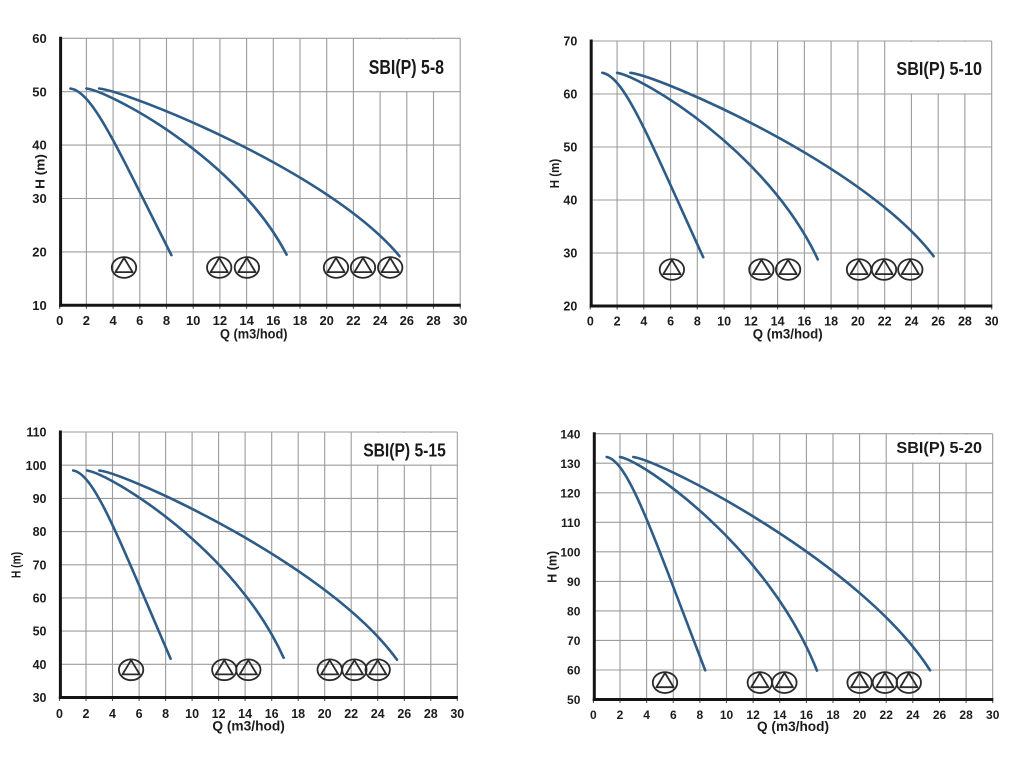 Image resolution: width=1024 pixels, height=768 pixels. Describe the element at coordinates (939, 68) in the screenshot. I see `svg-text: SBI(P) 5-10` at that location.